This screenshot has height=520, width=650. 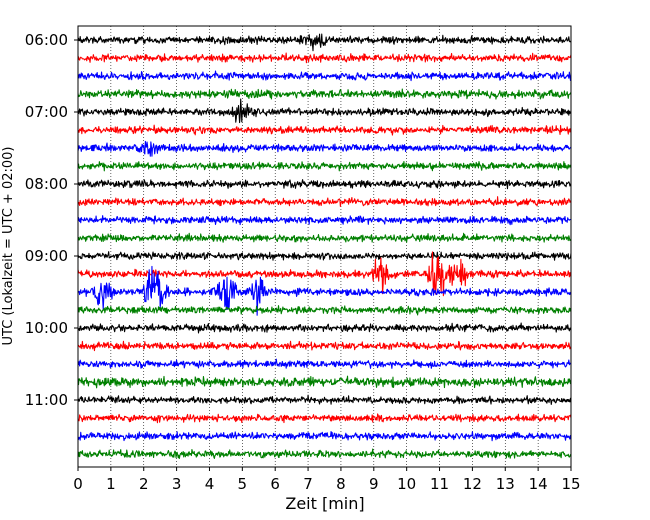 What do you see at coordinates (46, 400) in the screenshot?
I see `y-tick-label: 11:00` at bounding box center [46, 400].